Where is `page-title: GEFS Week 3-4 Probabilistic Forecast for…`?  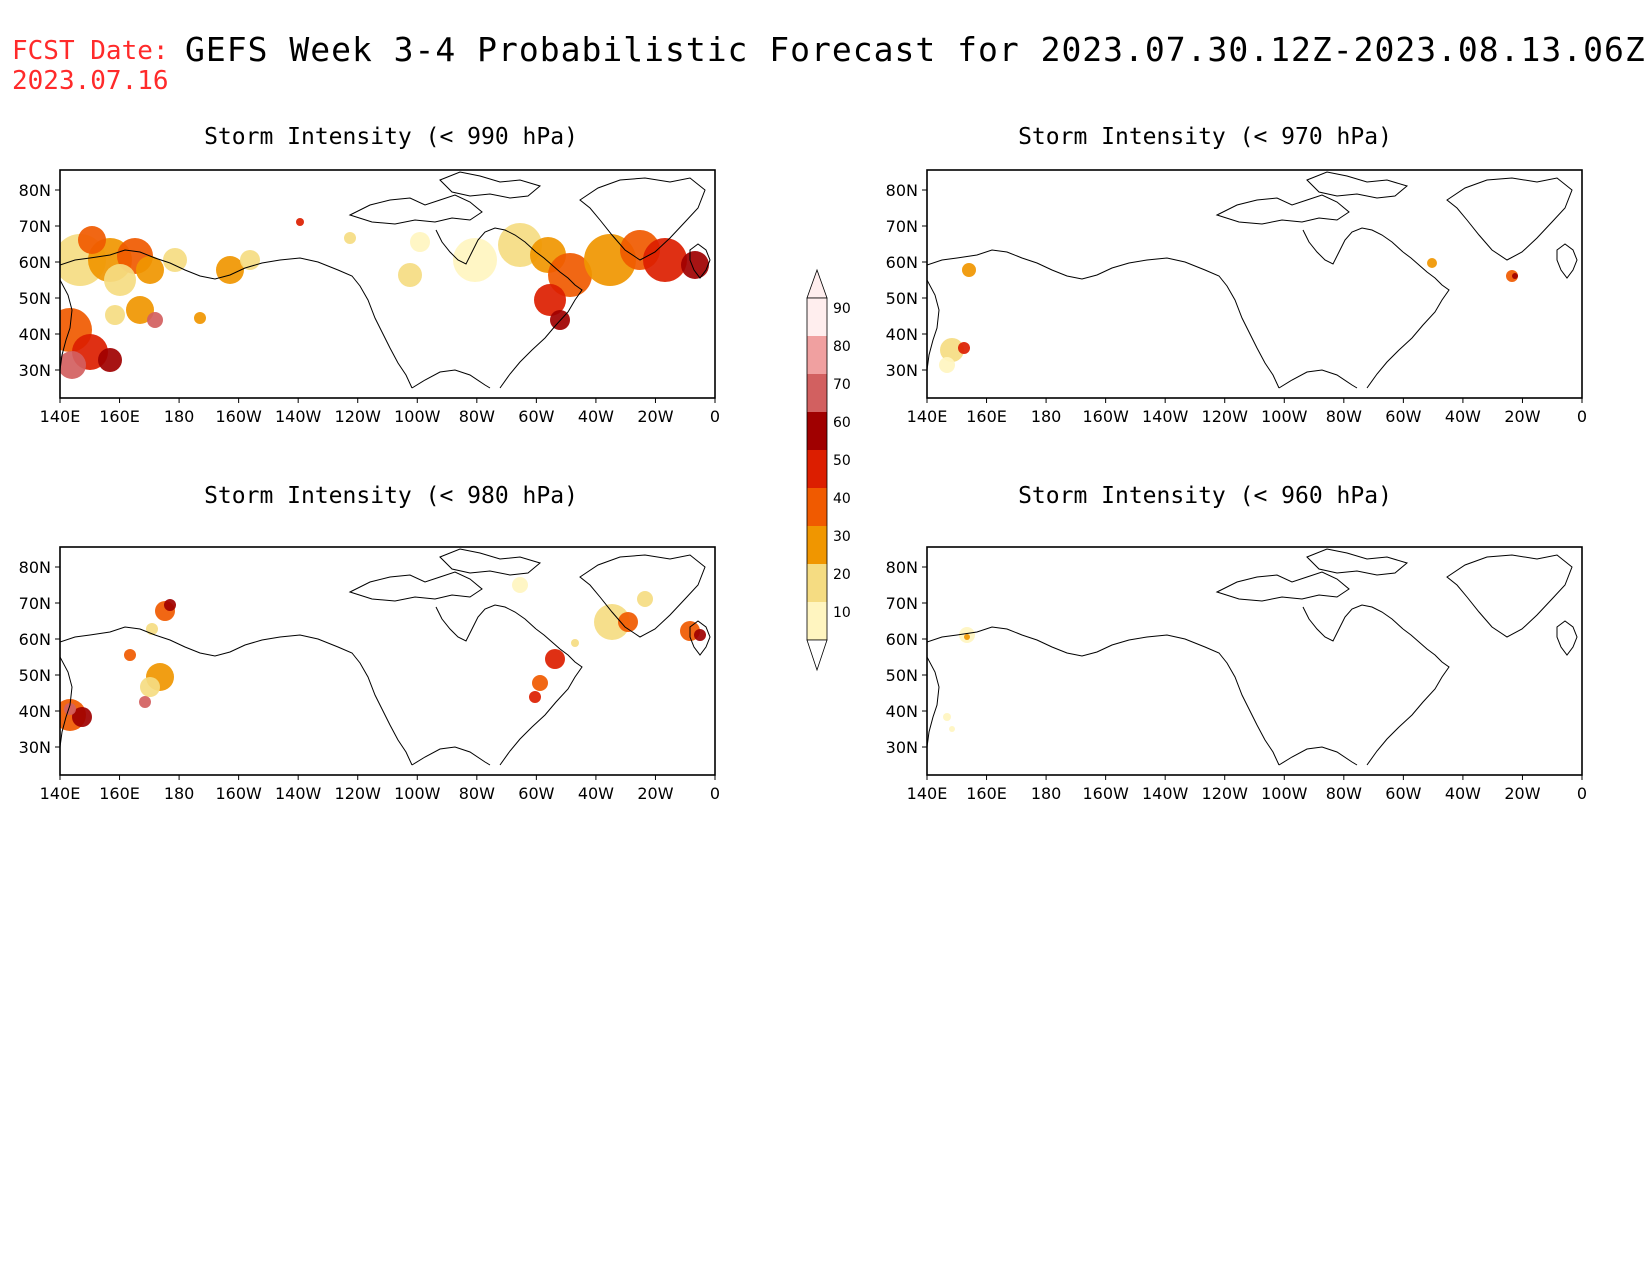 page-title: GEFS Week 3-4 Probabilistic Forecast for… is located at coordinates (915, 49).